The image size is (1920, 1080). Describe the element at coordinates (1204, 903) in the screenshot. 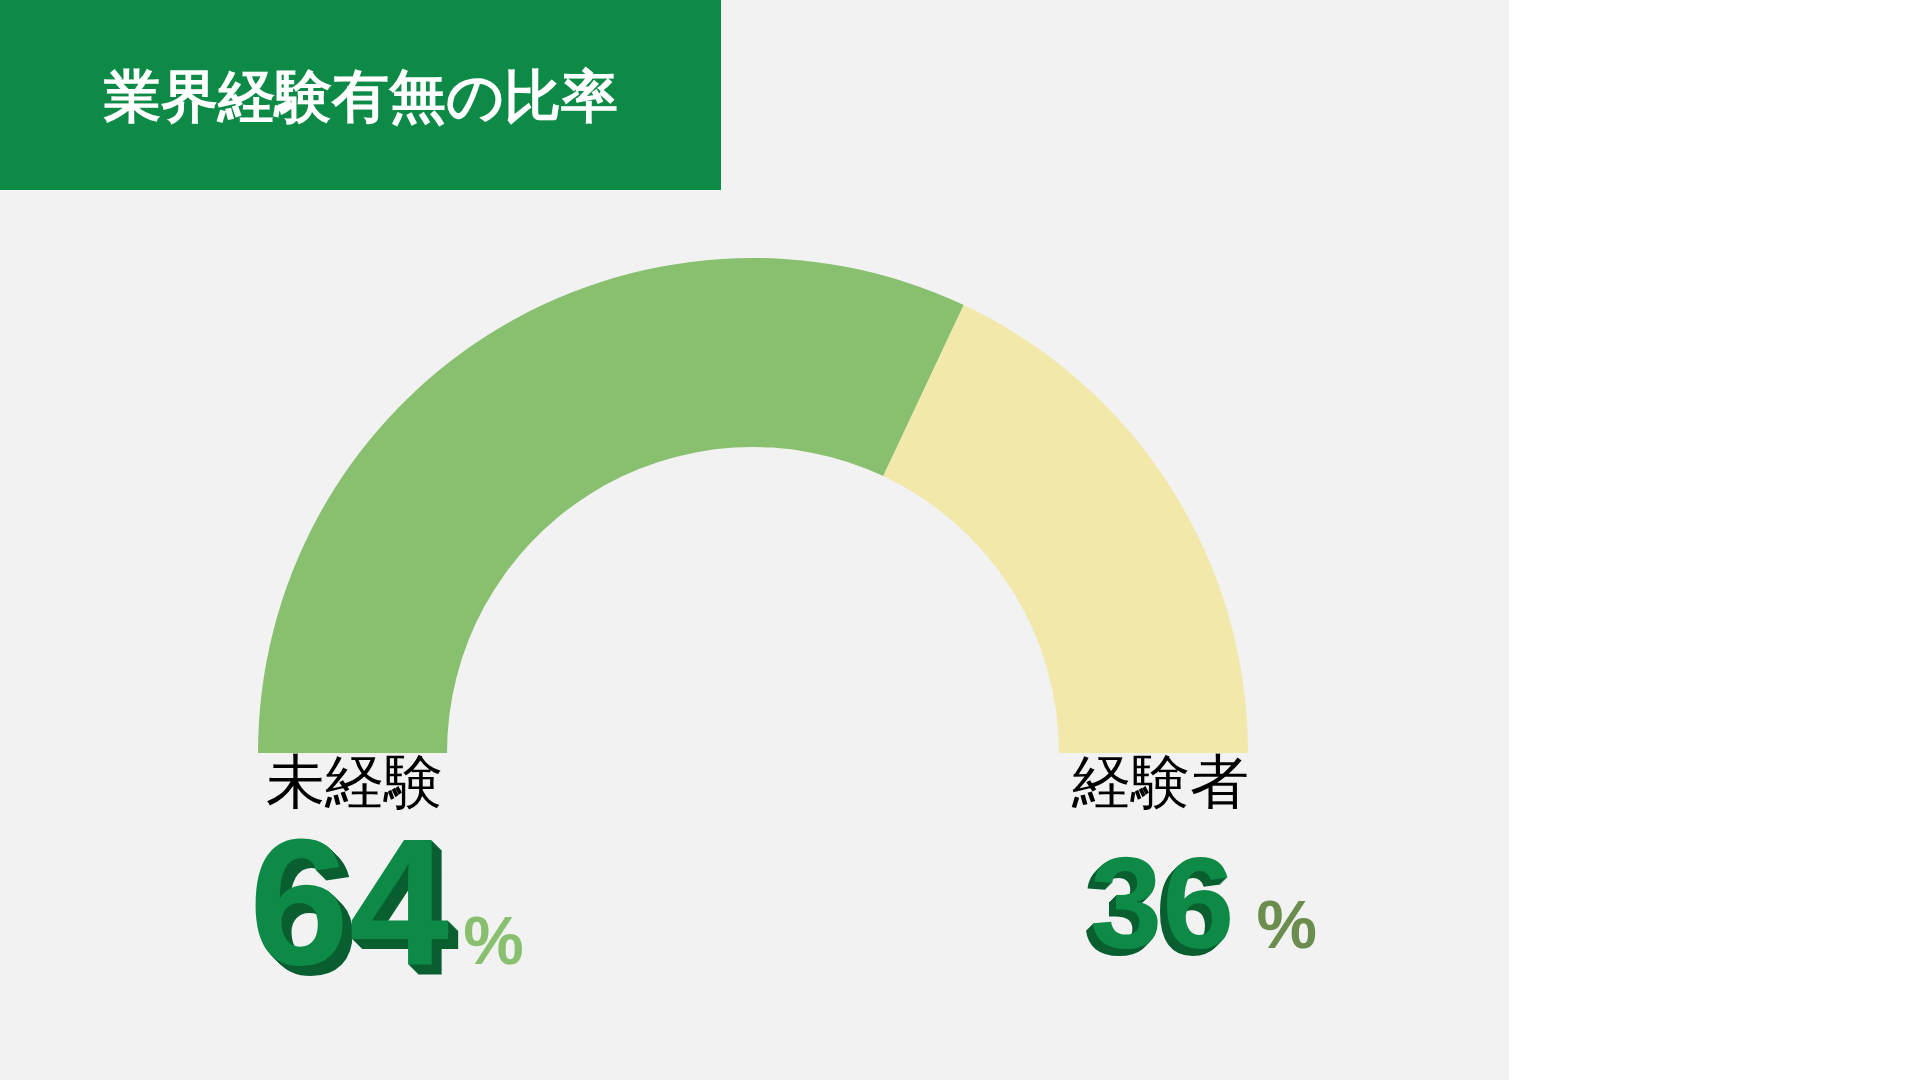

I see `data-label: 36%` at that location.